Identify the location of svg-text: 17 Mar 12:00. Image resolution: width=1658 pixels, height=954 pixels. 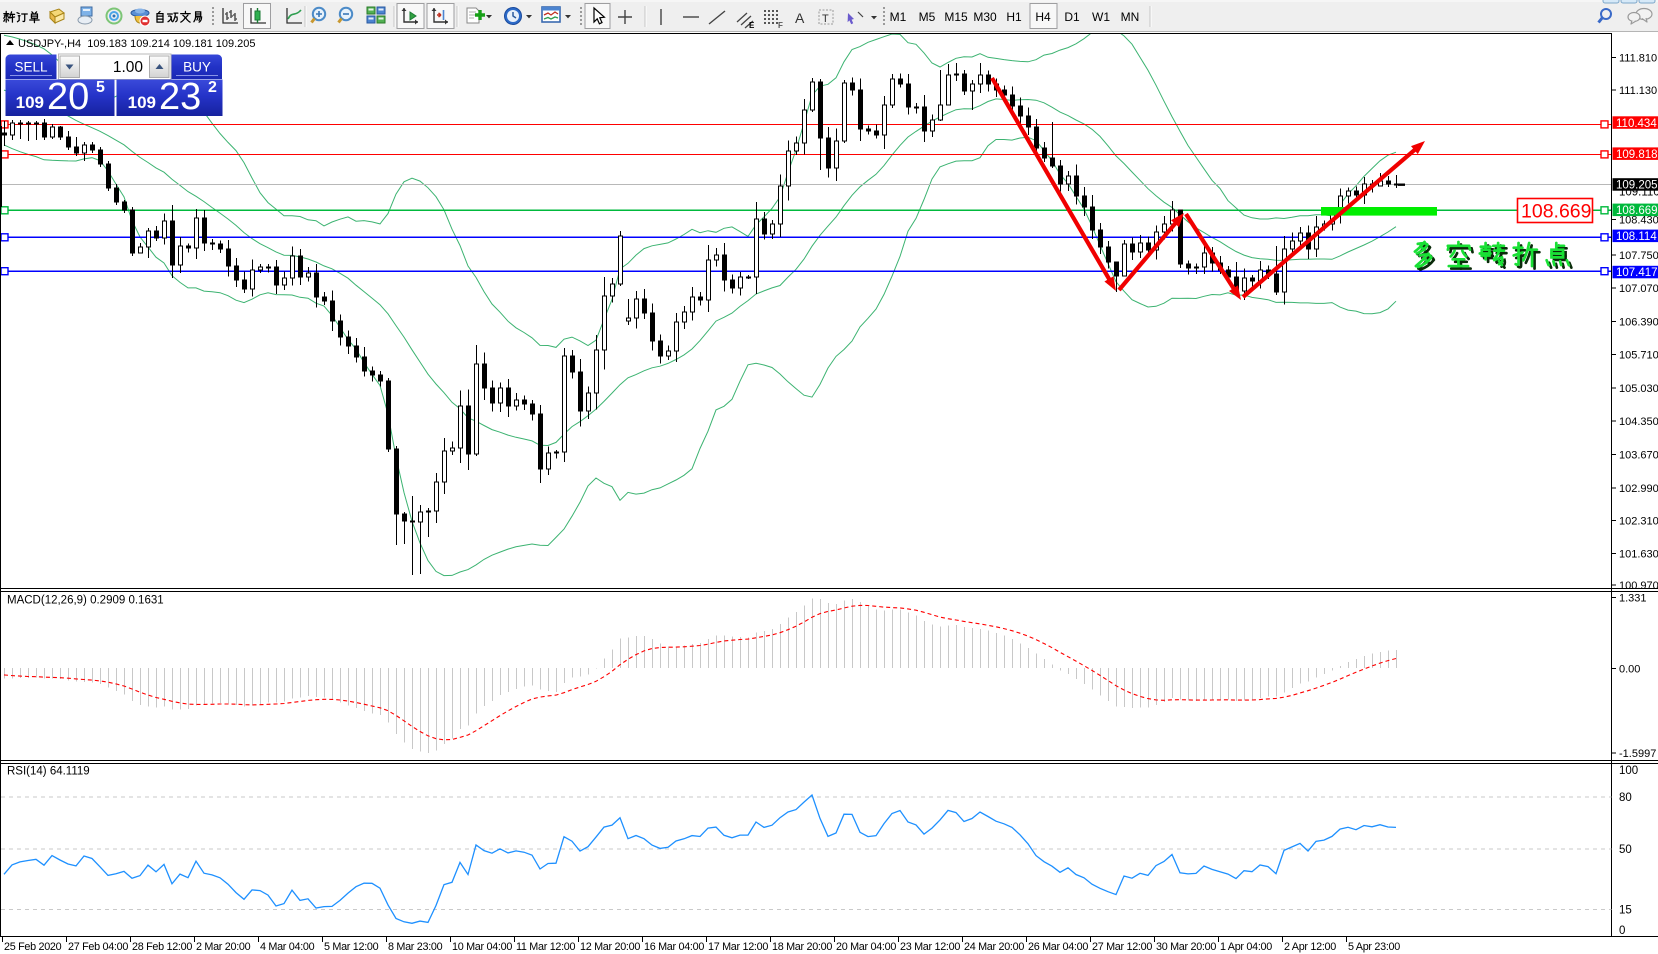
(738, 947).